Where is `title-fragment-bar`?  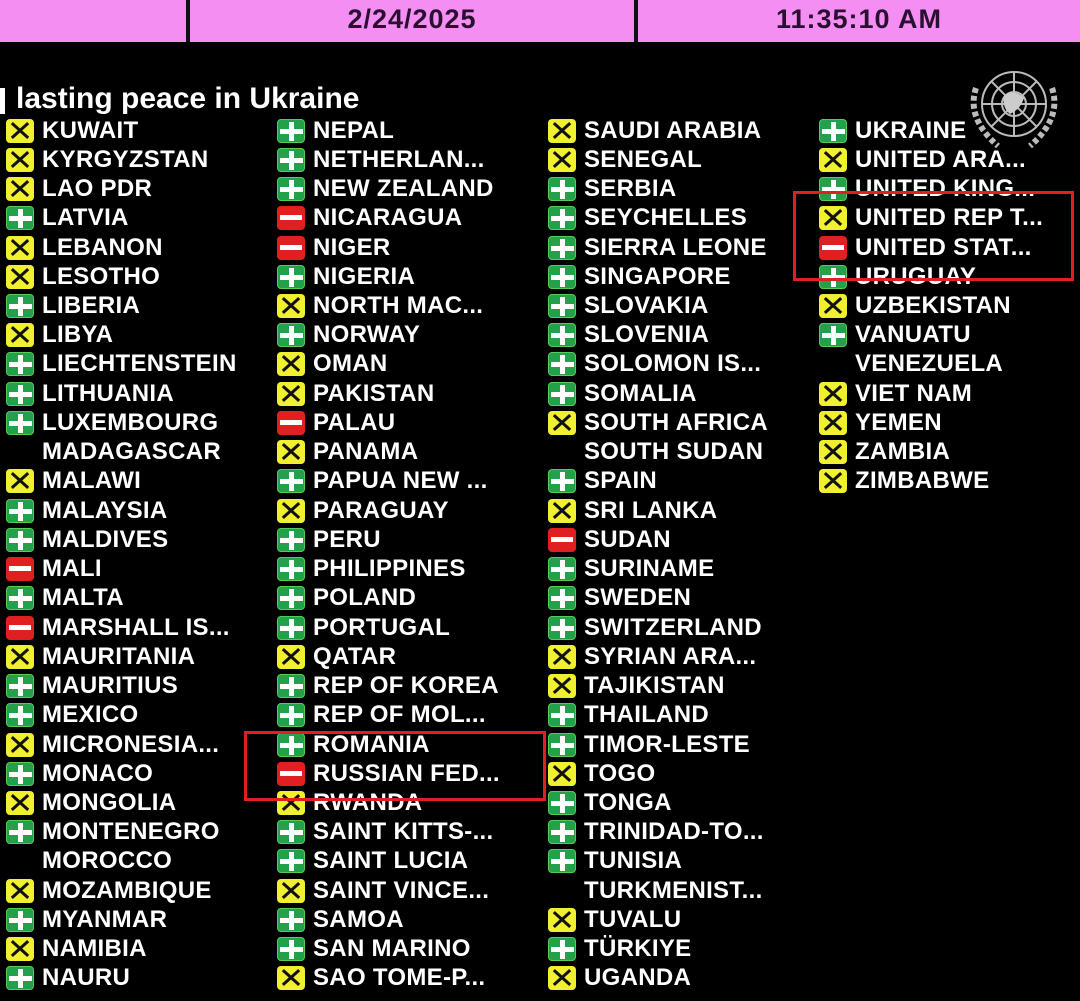 title-fragment-bar is located at coordinates (2, 101).